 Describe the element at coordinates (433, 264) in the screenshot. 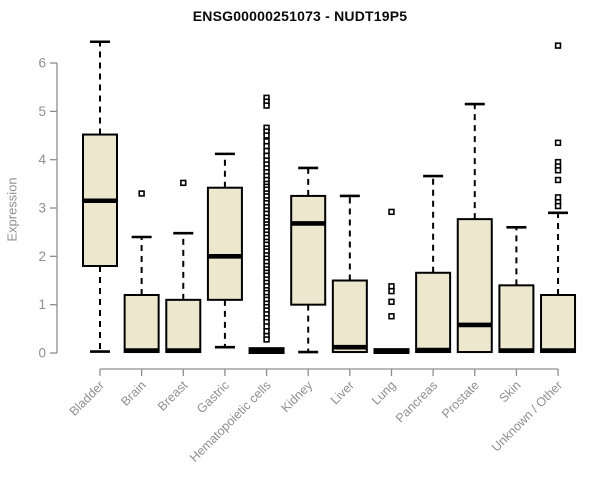

I see `box-pancreas` at that location.